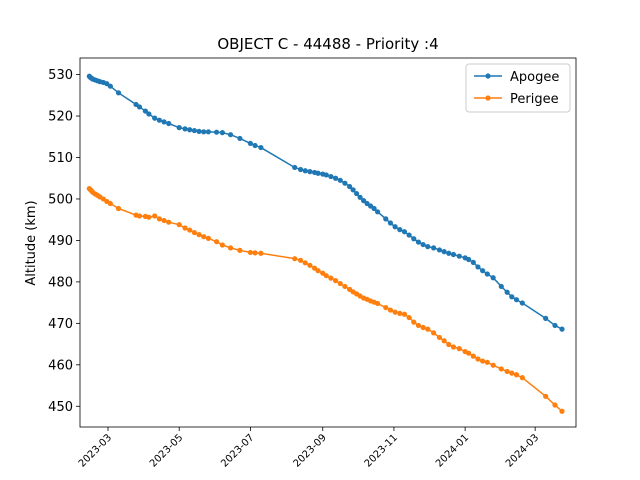 The height and width of the screenshot is (480, 640). Describe the element at coordinates (60, 282) in the screenshot. I see `y-tick-label: 480` at that location.